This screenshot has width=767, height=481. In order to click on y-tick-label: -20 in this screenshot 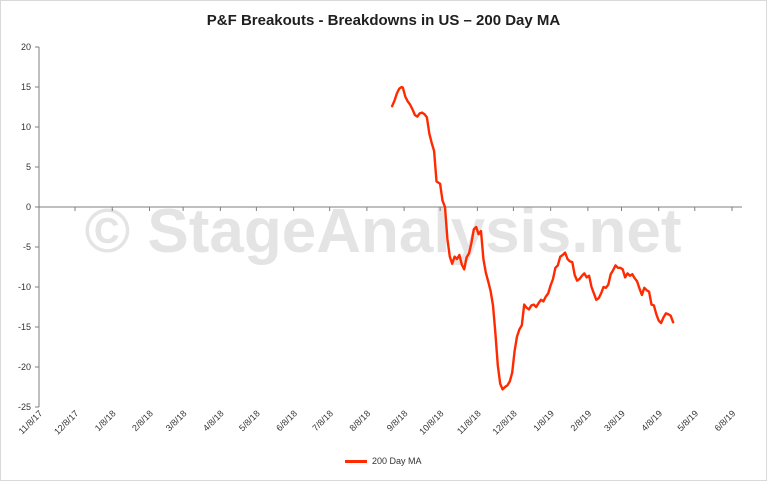, I will do `click(24, 367)`.